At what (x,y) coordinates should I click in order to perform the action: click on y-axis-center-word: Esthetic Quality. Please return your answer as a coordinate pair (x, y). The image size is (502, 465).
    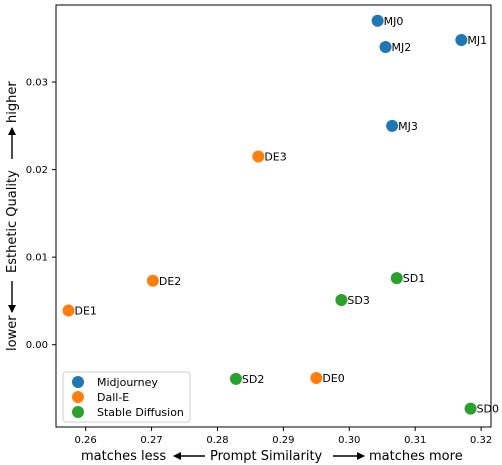
    Looking at the image, I should click on (12, 221).